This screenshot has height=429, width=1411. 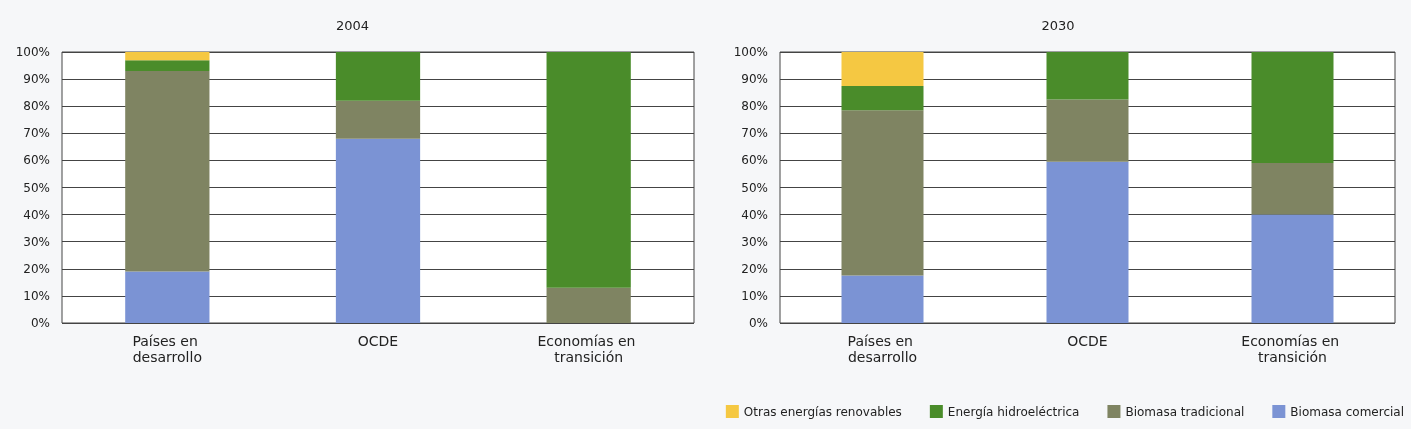 What do you see at coordinates (1013, 411) in the screenshot?
I see `legend-label: Energía hidroeléctrica` at bounding box center [1013, 411].